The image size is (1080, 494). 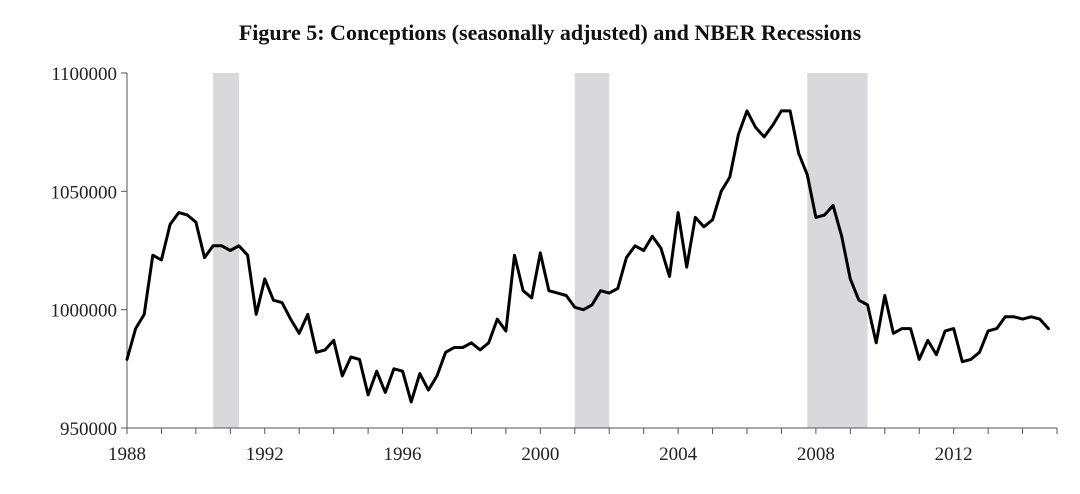 I want to click on y-tick-label: 1050000, so click(x=84, y=192).